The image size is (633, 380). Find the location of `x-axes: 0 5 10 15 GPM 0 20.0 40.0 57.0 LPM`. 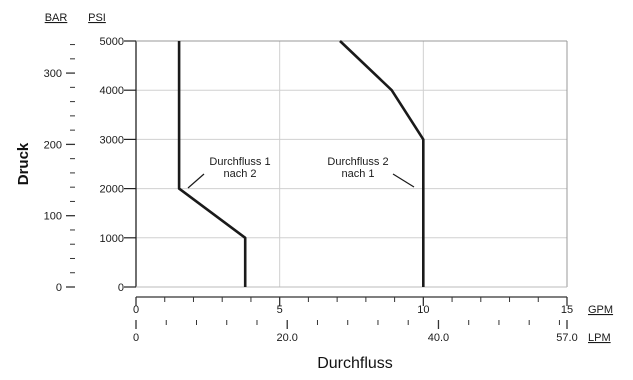

x-axes: 0 5 10 15 GPM 0 20.0 40.0 57.0 LPM is located at coordinates (373, 320).